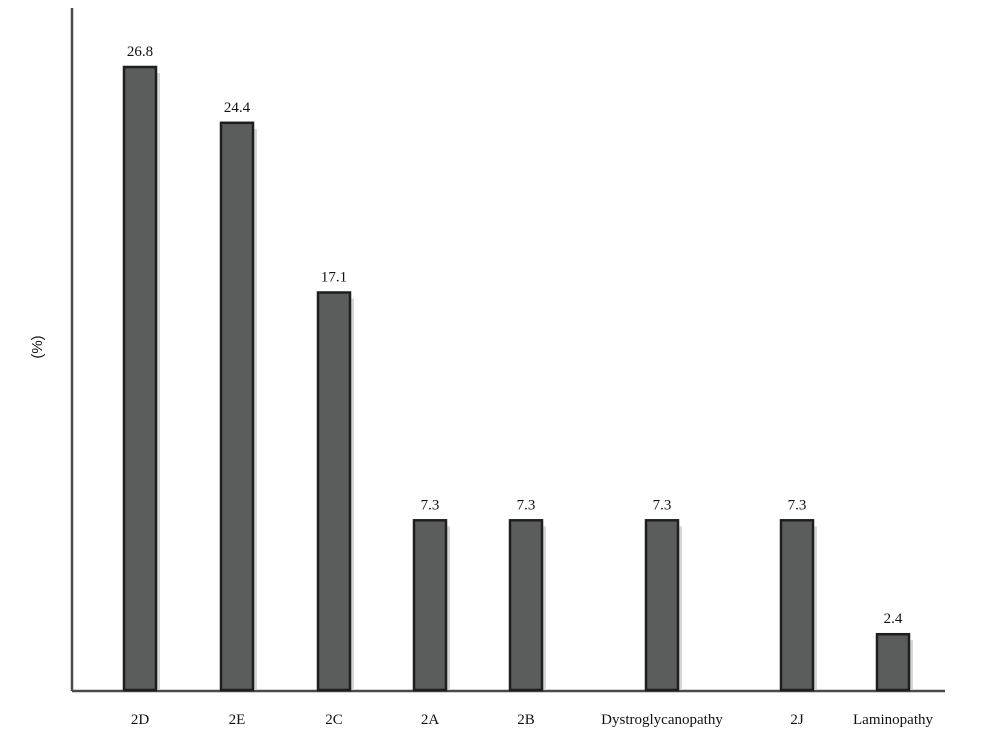 This screenshot has height=750, width=1000. I want to click on bar-2d, so click(140, 378).